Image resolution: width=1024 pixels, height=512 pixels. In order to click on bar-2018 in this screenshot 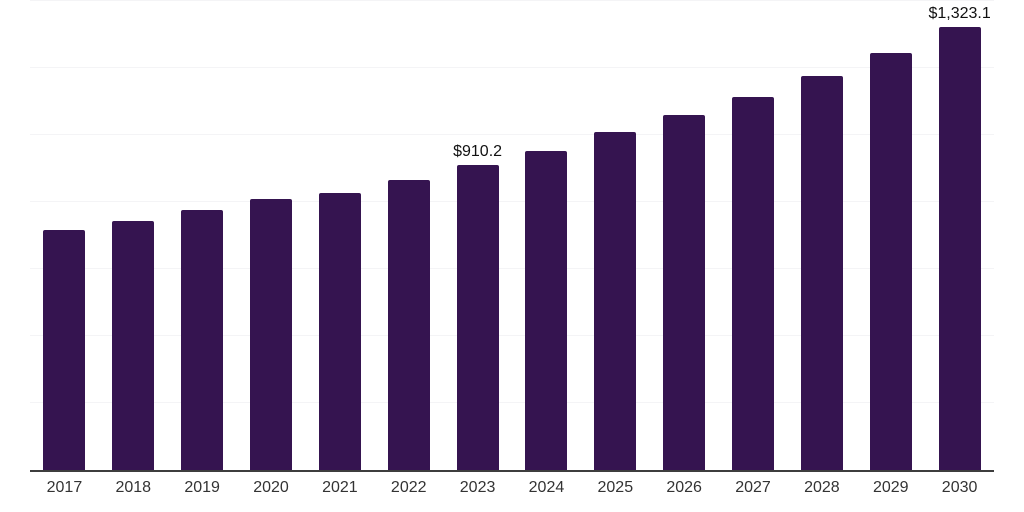, I will do `click(133, 345)`.